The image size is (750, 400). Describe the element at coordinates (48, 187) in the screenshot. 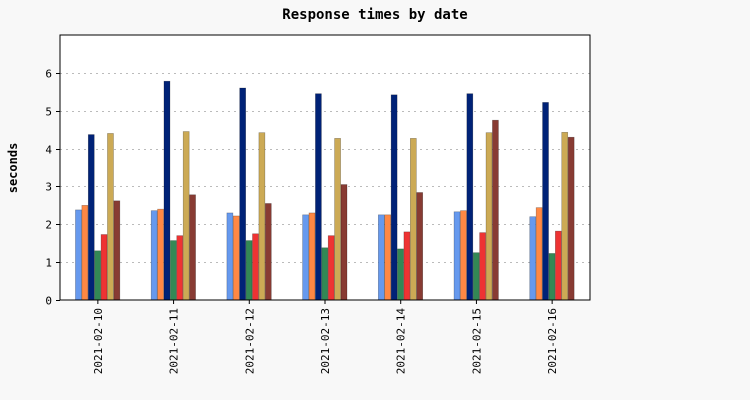

I see `y-tick-label: 3` at that location.